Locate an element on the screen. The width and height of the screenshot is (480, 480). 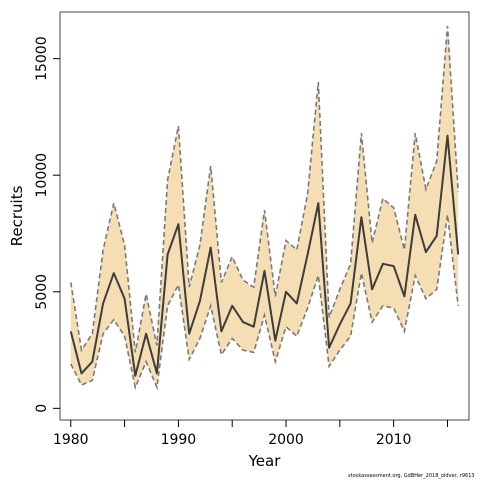
y-tick-label: 10000 is located at coordinates (42, 175).